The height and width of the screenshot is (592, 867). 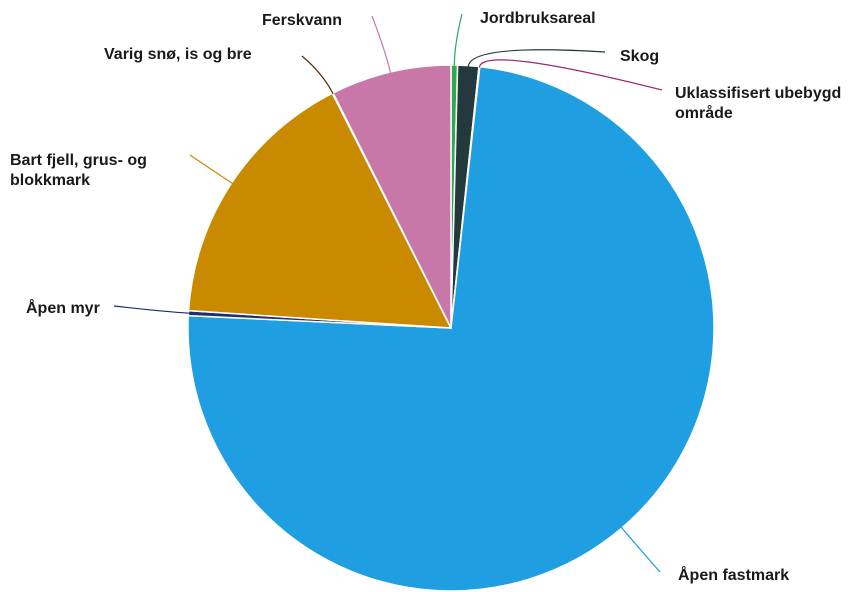 I want to click on slice-label-bart-fjell: Bart fjell, grus- og blokkmark, so click(x=78, y=170).